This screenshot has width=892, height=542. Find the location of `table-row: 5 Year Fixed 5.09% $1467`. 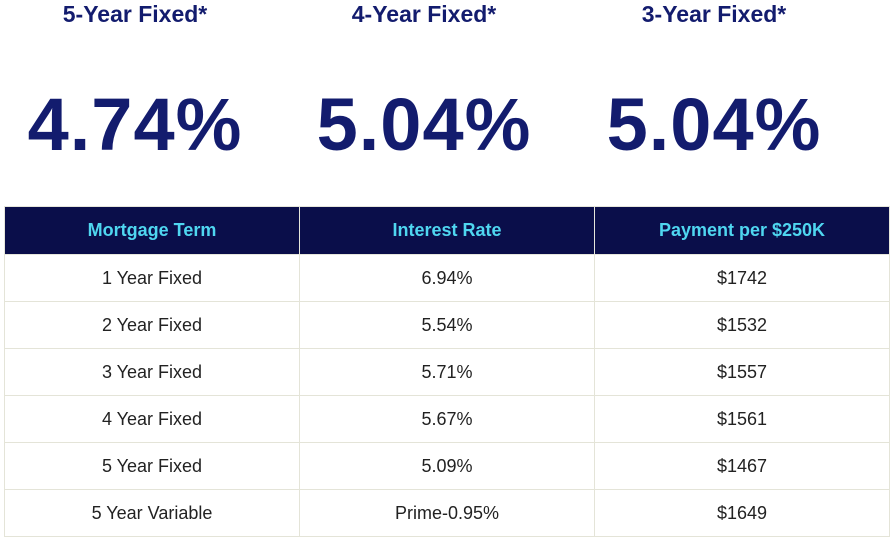

table-row: 5 Year Fixed 5.09% $1467 is located at coordinates (447, 466).